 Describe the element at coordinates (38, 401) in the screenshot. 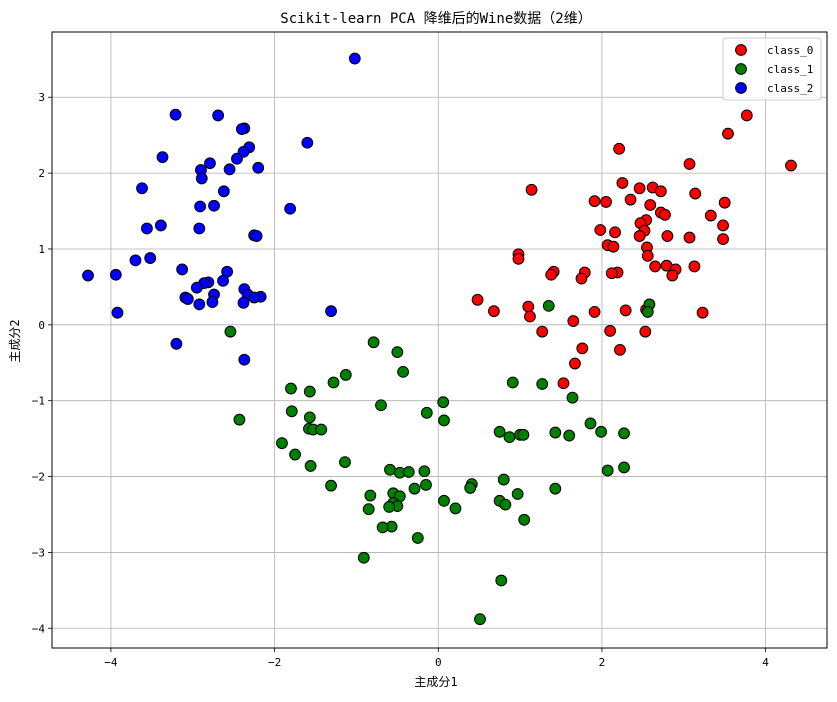

I see `y-tick-label: −1` at that location.